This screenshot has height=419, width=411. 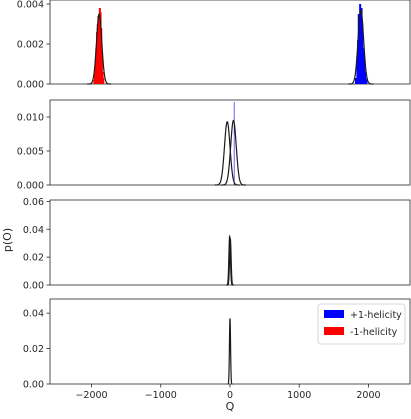 What do you see at coordinates (36, 244) in the screenshot?
I see `panel-3-ticks: 0.00 0.02 0.04 0.06` at bounding box center [36, 244].